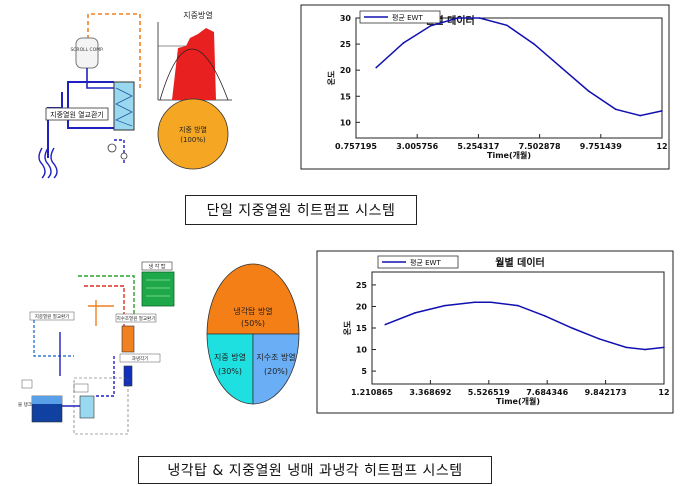  Describe the element at coordinates (372, 392) in the screenshot. I see `x-tick-label: 1.210865` at that location.